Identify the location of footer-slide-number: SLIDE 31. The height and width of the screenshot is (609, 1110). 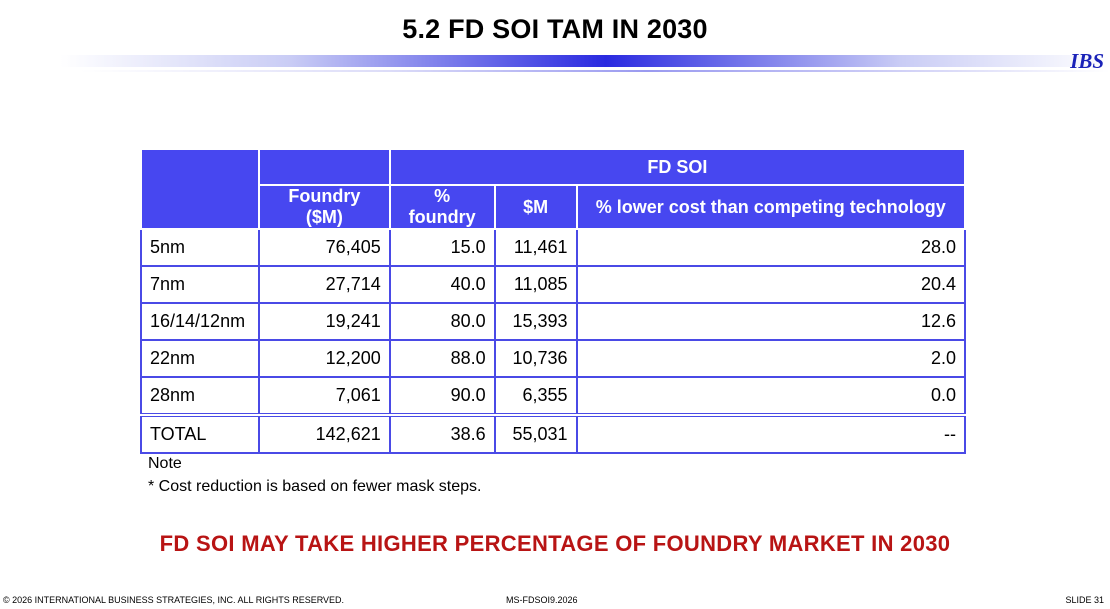
(1084, 600).